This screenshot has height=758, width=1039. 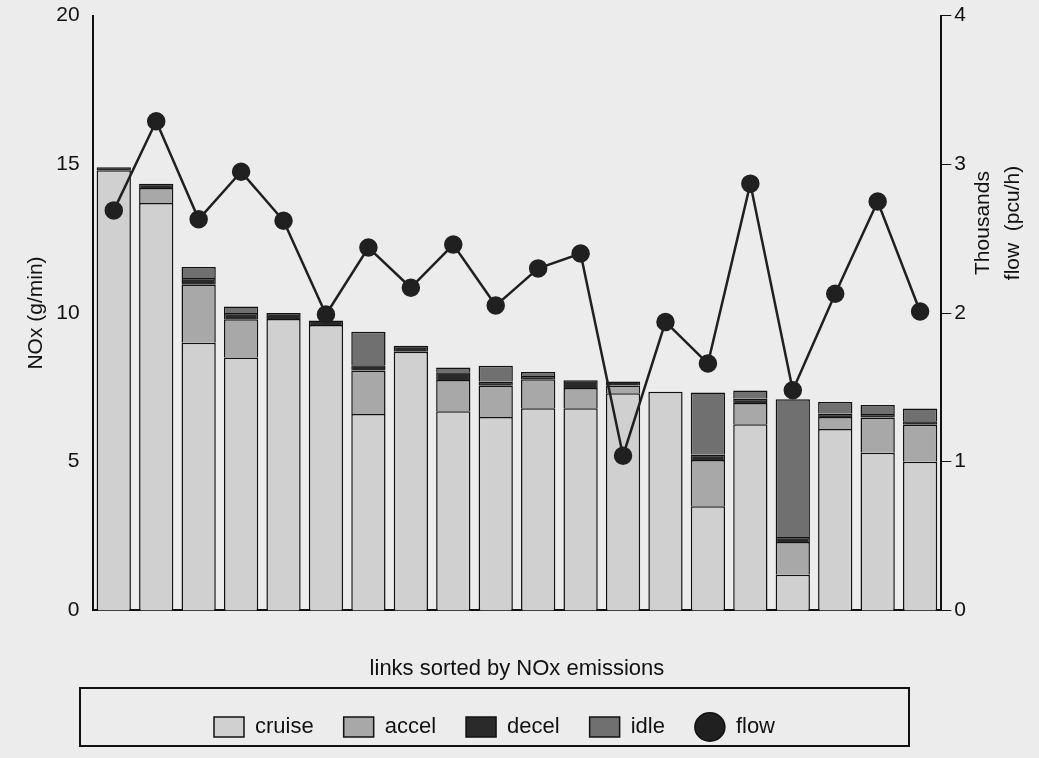 What do you see at coordinates (960, 14) in the screenshot?
I see `y2-tick-label: 4` at bounding box center [960, 14].